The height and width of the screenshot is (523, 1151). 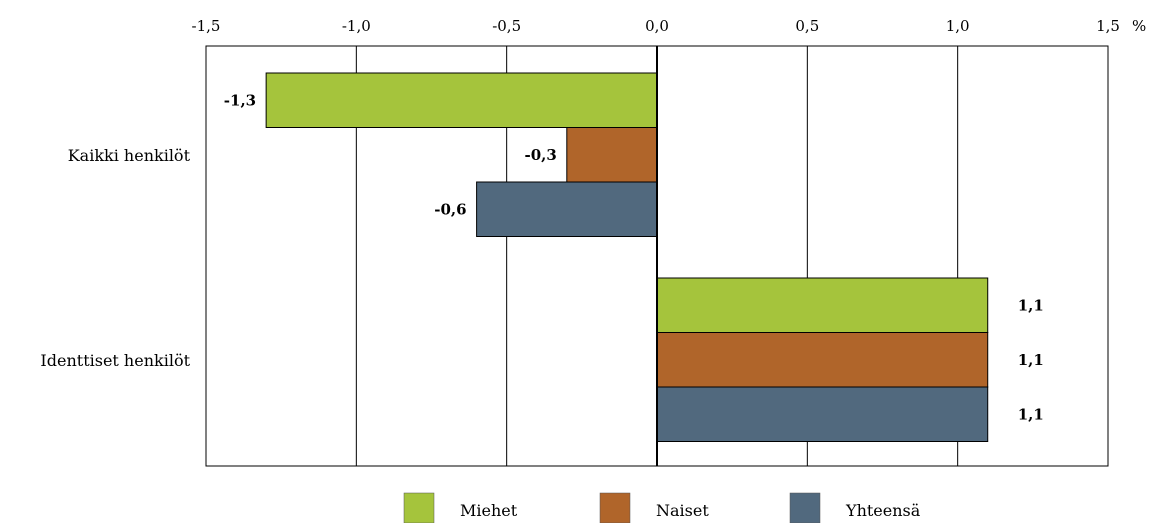 What do you see at coordinates (115, 258) in the screenshot?
I see `category-labels: Kaikki henkilöt Identtiset henkilöt` at bounding box center [115, 258].